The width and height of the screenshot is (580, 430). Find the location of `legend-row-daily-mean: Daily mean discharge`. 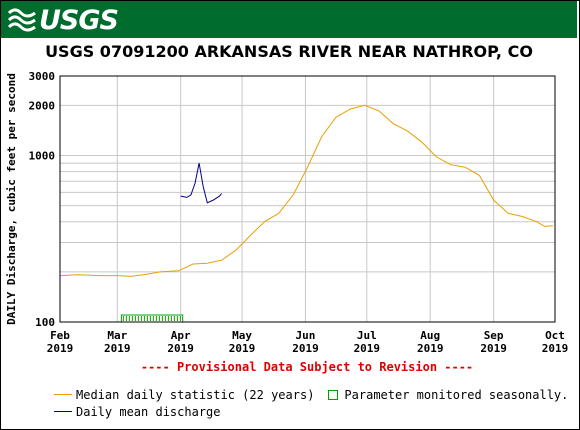

legend-row-daily-mean: Daily mean discharge is located at coordinates (311, 411).